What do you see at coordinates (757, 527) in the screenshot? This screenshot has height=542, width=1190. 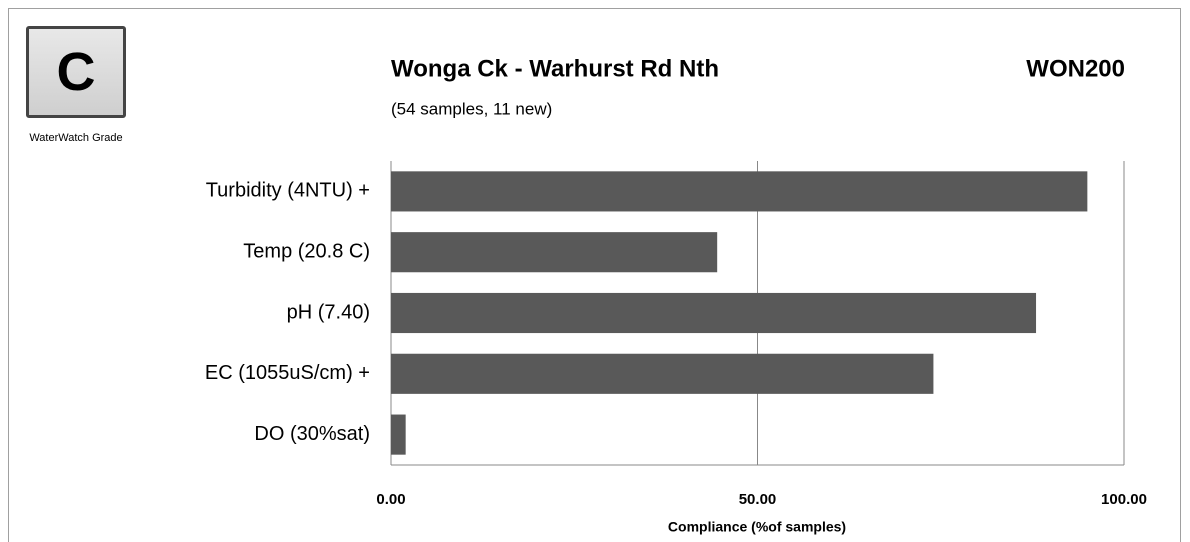 I see `x-axis-label: Compliance (%of samples)` at bounding box center [757, 527].